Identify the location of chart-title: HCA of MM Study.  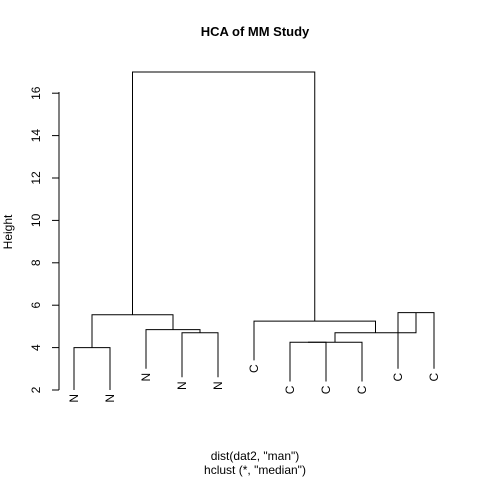
(255, 31).